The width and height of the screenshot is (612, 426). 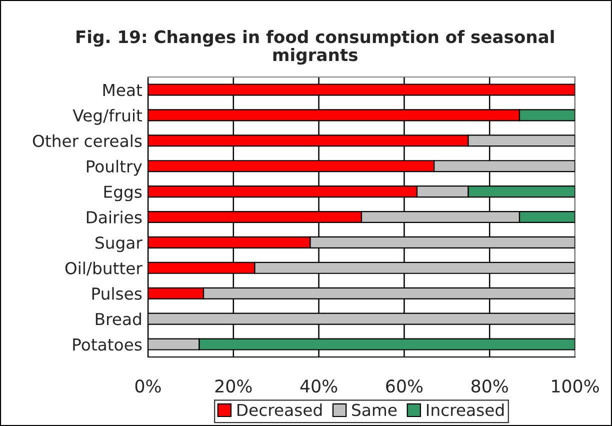 What do you see at coordinates (148, 386) in the screenshot?
I see `x-tick-label: 0%` at bounding box center [148, 386].